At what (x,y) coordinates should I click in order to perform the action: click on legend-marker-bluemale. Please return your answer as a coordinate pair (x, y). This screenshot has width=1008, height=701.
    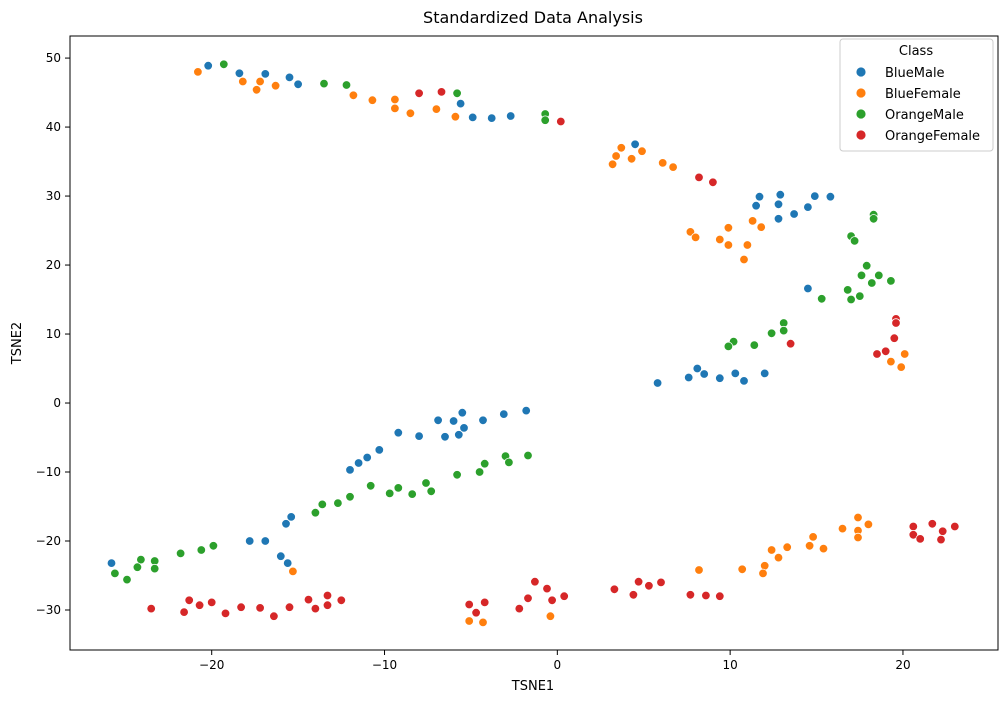
    Looking at the image, I should click on (861, 72).